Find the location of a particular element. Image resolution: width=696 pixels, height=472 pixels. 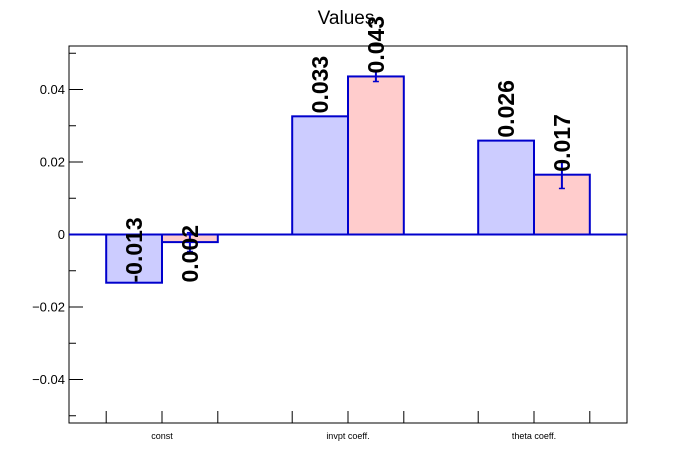

y-tick-label: 0 is located at coordinates (61, 234).